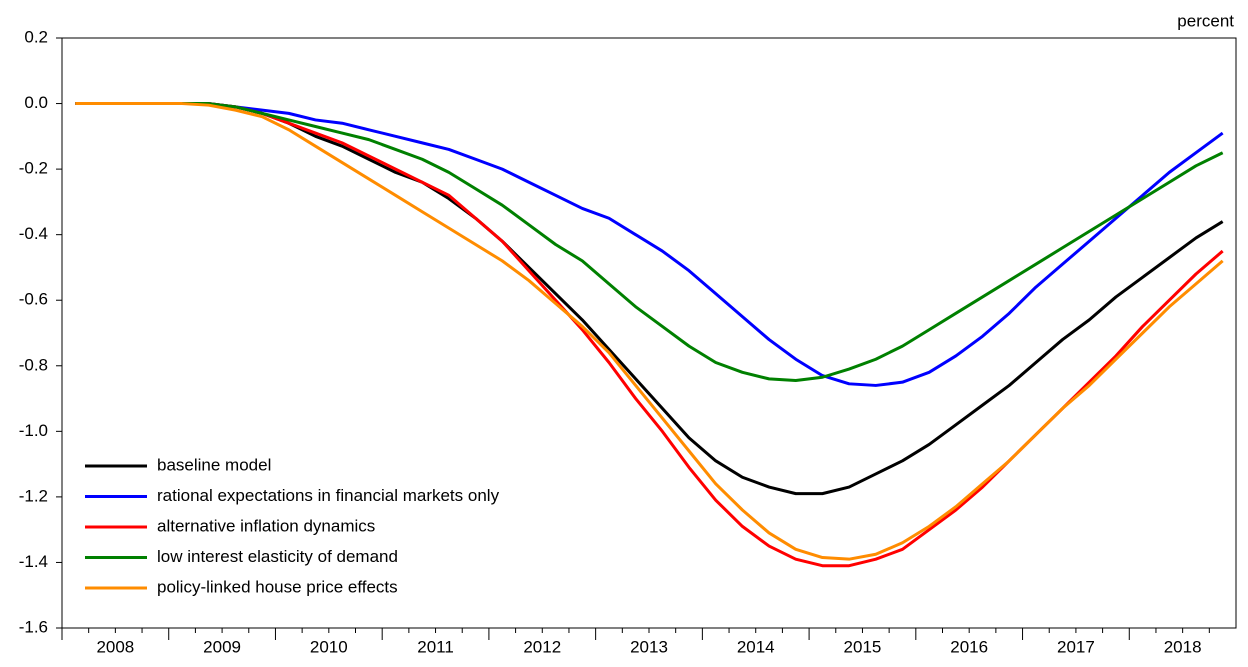 The width and height of the screenshot is (1248, 667). Describe the element at coordinates (863, 646) in the screenshot. I see `x-tick-label: 2015` at that location.